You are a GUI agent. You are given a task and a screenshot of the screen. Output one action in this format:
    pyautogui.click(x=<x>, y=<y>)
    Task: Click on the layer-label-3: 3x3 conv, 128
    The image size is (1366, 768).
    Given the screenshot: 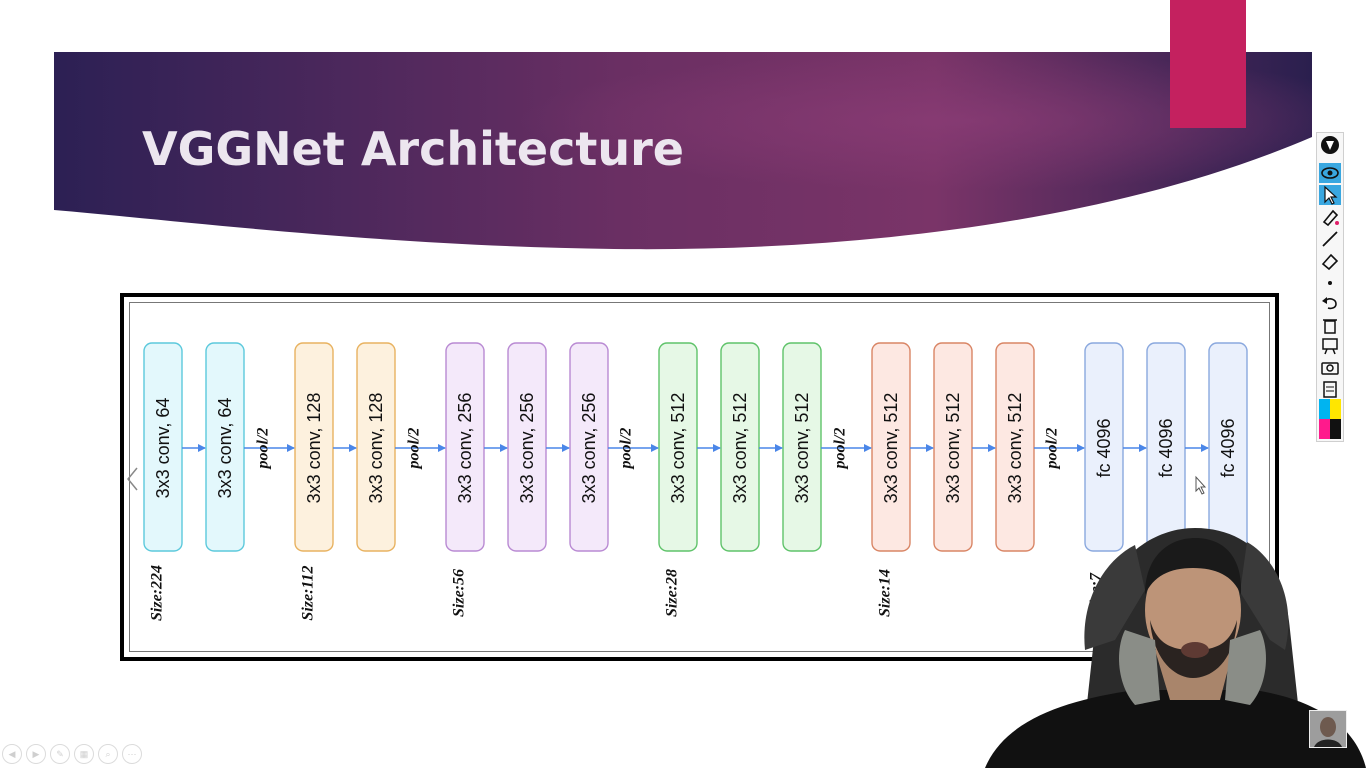 What is the action you would take?
    pyautogui.click(x=314, y=448)
    